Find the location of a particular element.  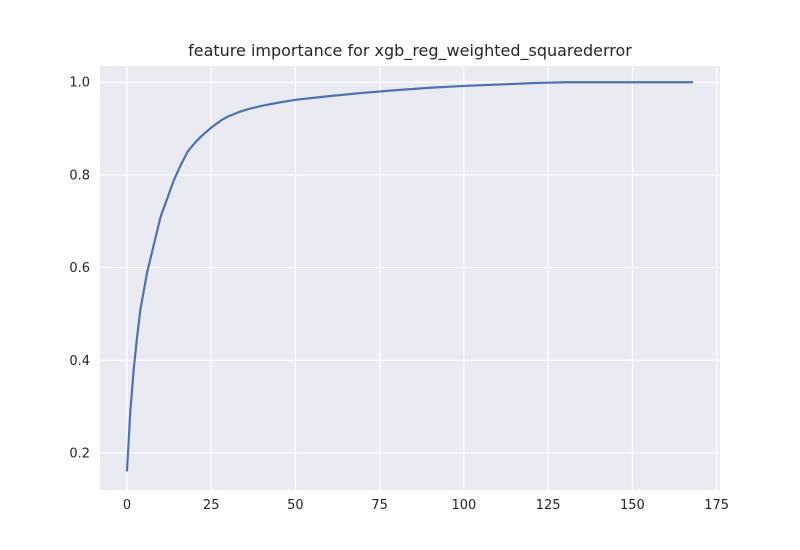

x-tick-label: 100 is located at coordinates (463, 505).